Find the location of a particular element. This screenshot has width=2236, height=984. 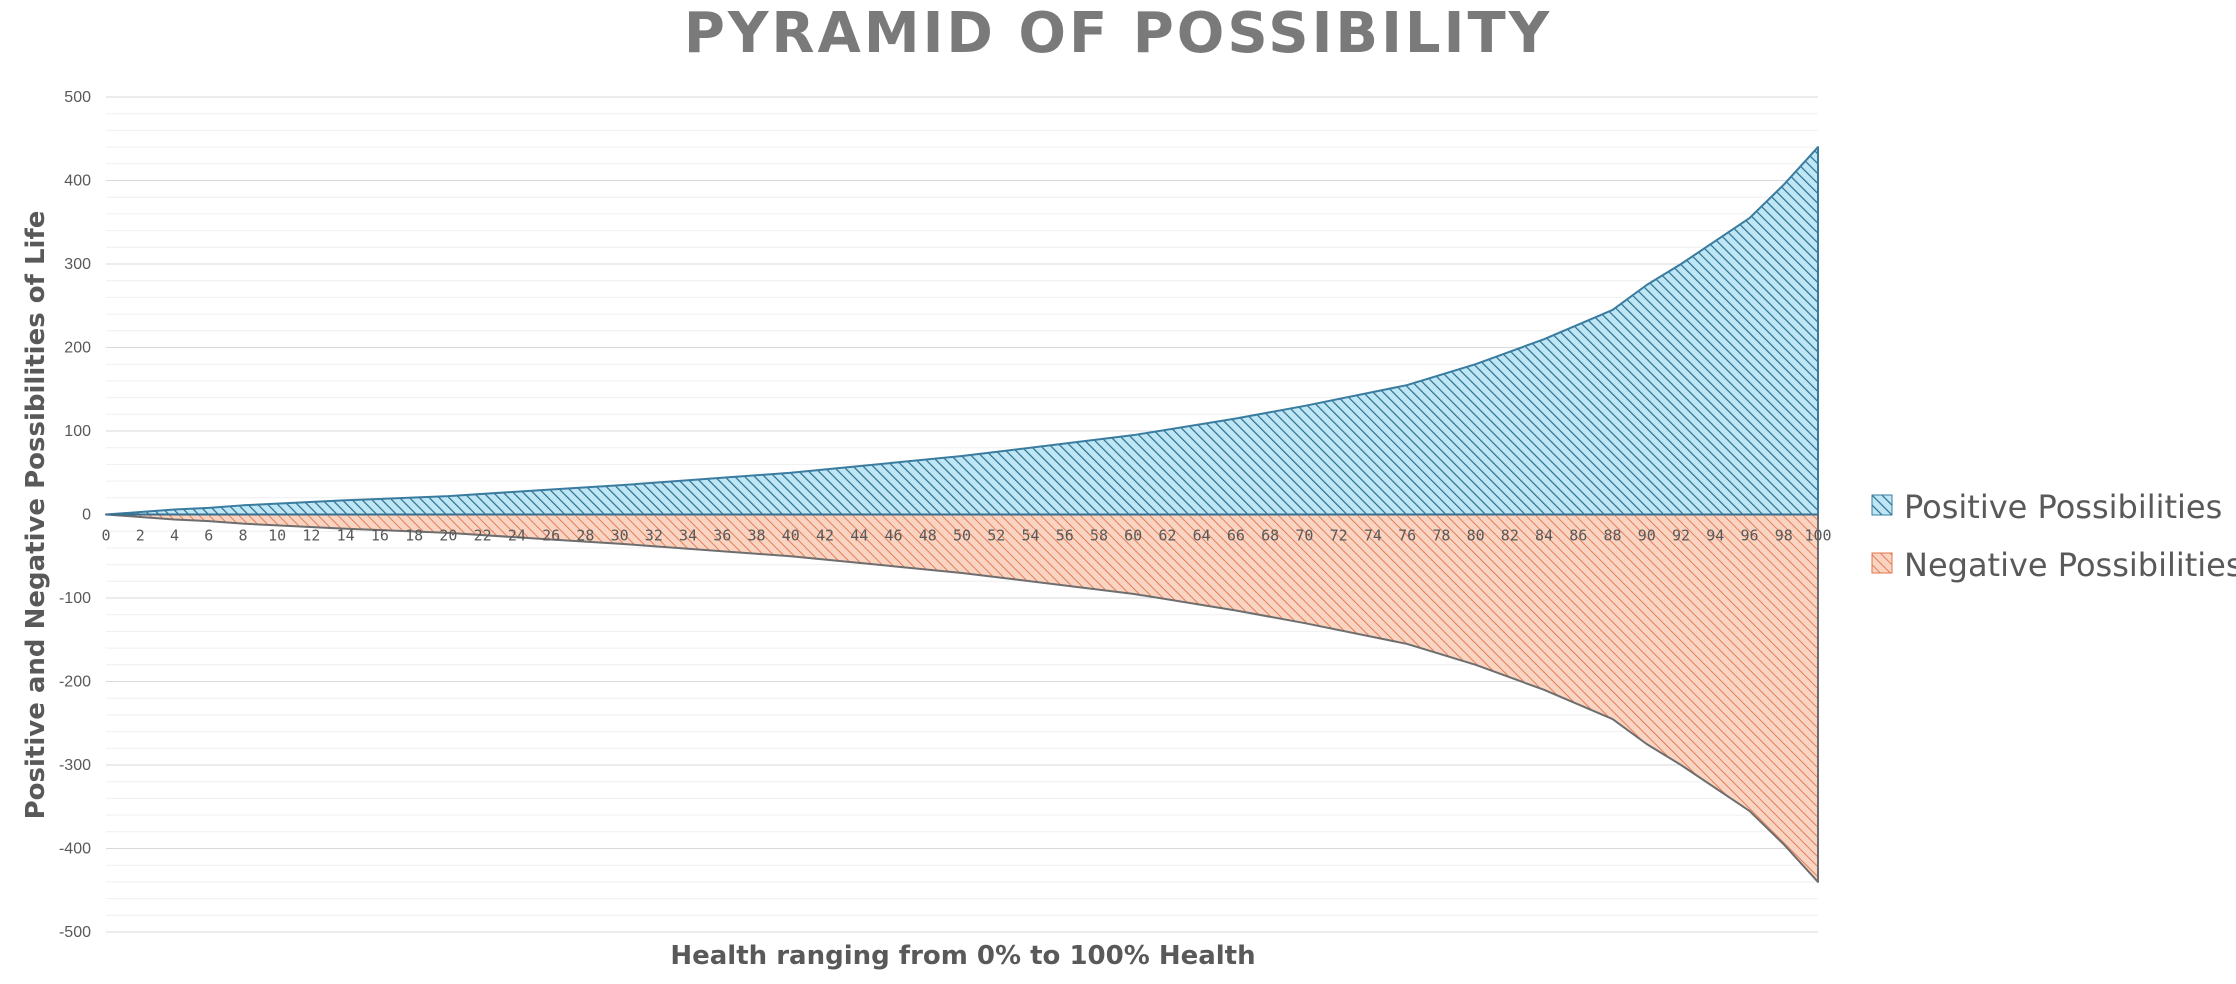

x-tick-label: 10 is located at coordinates (277, 536).